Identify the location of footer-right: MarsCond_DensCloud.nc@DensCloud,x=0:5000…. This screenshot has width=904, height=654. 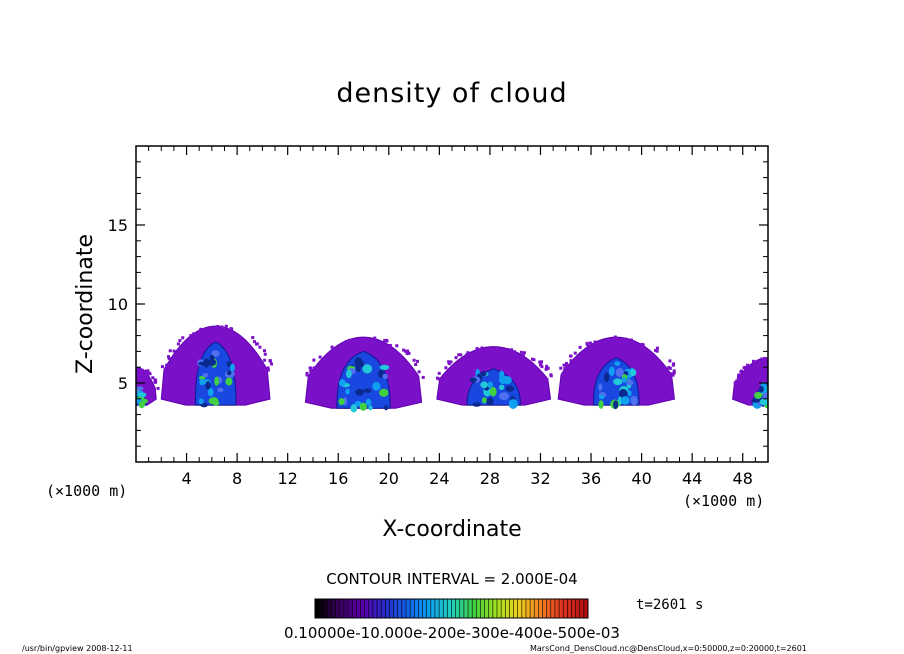
(668, 648).